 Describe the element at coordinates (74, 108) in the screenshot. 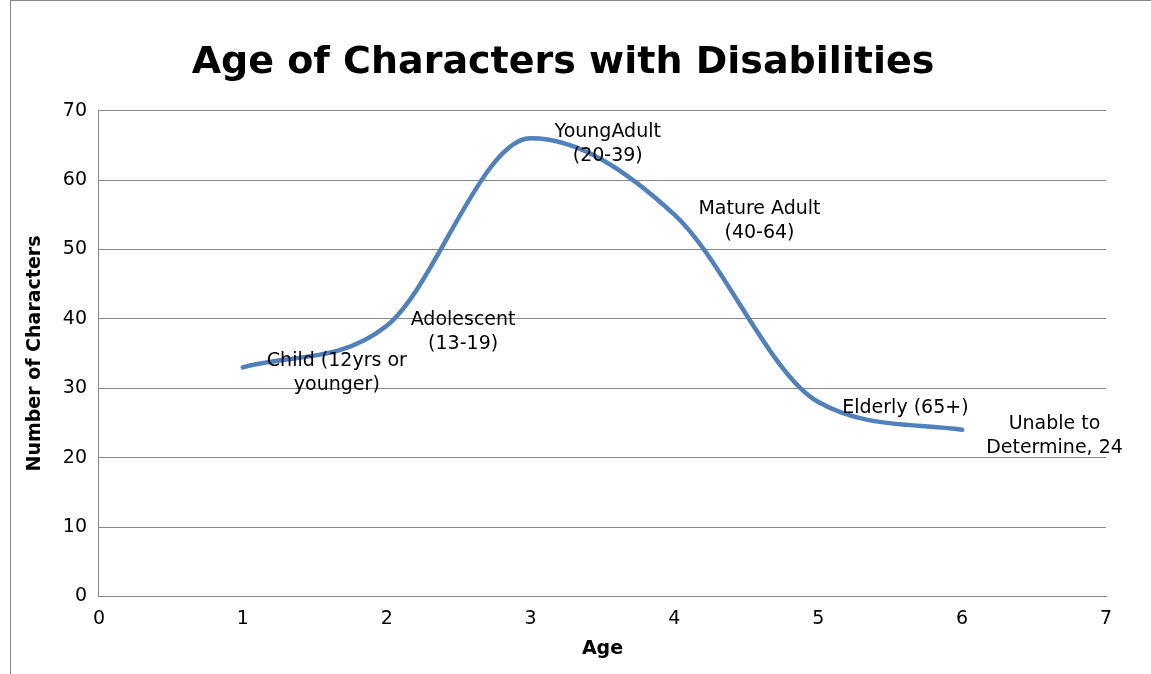

I see `y-tick-label: 70` at that location.